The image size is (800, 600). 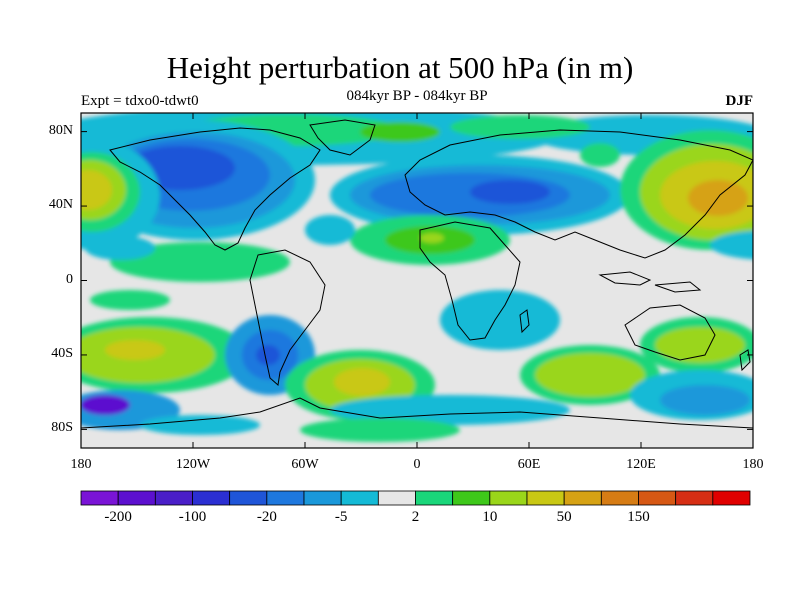 What do you see at coordinates (638, 517) in the screenshot?
I see `colorbar-label: 150` at bounding box center [638, 517].